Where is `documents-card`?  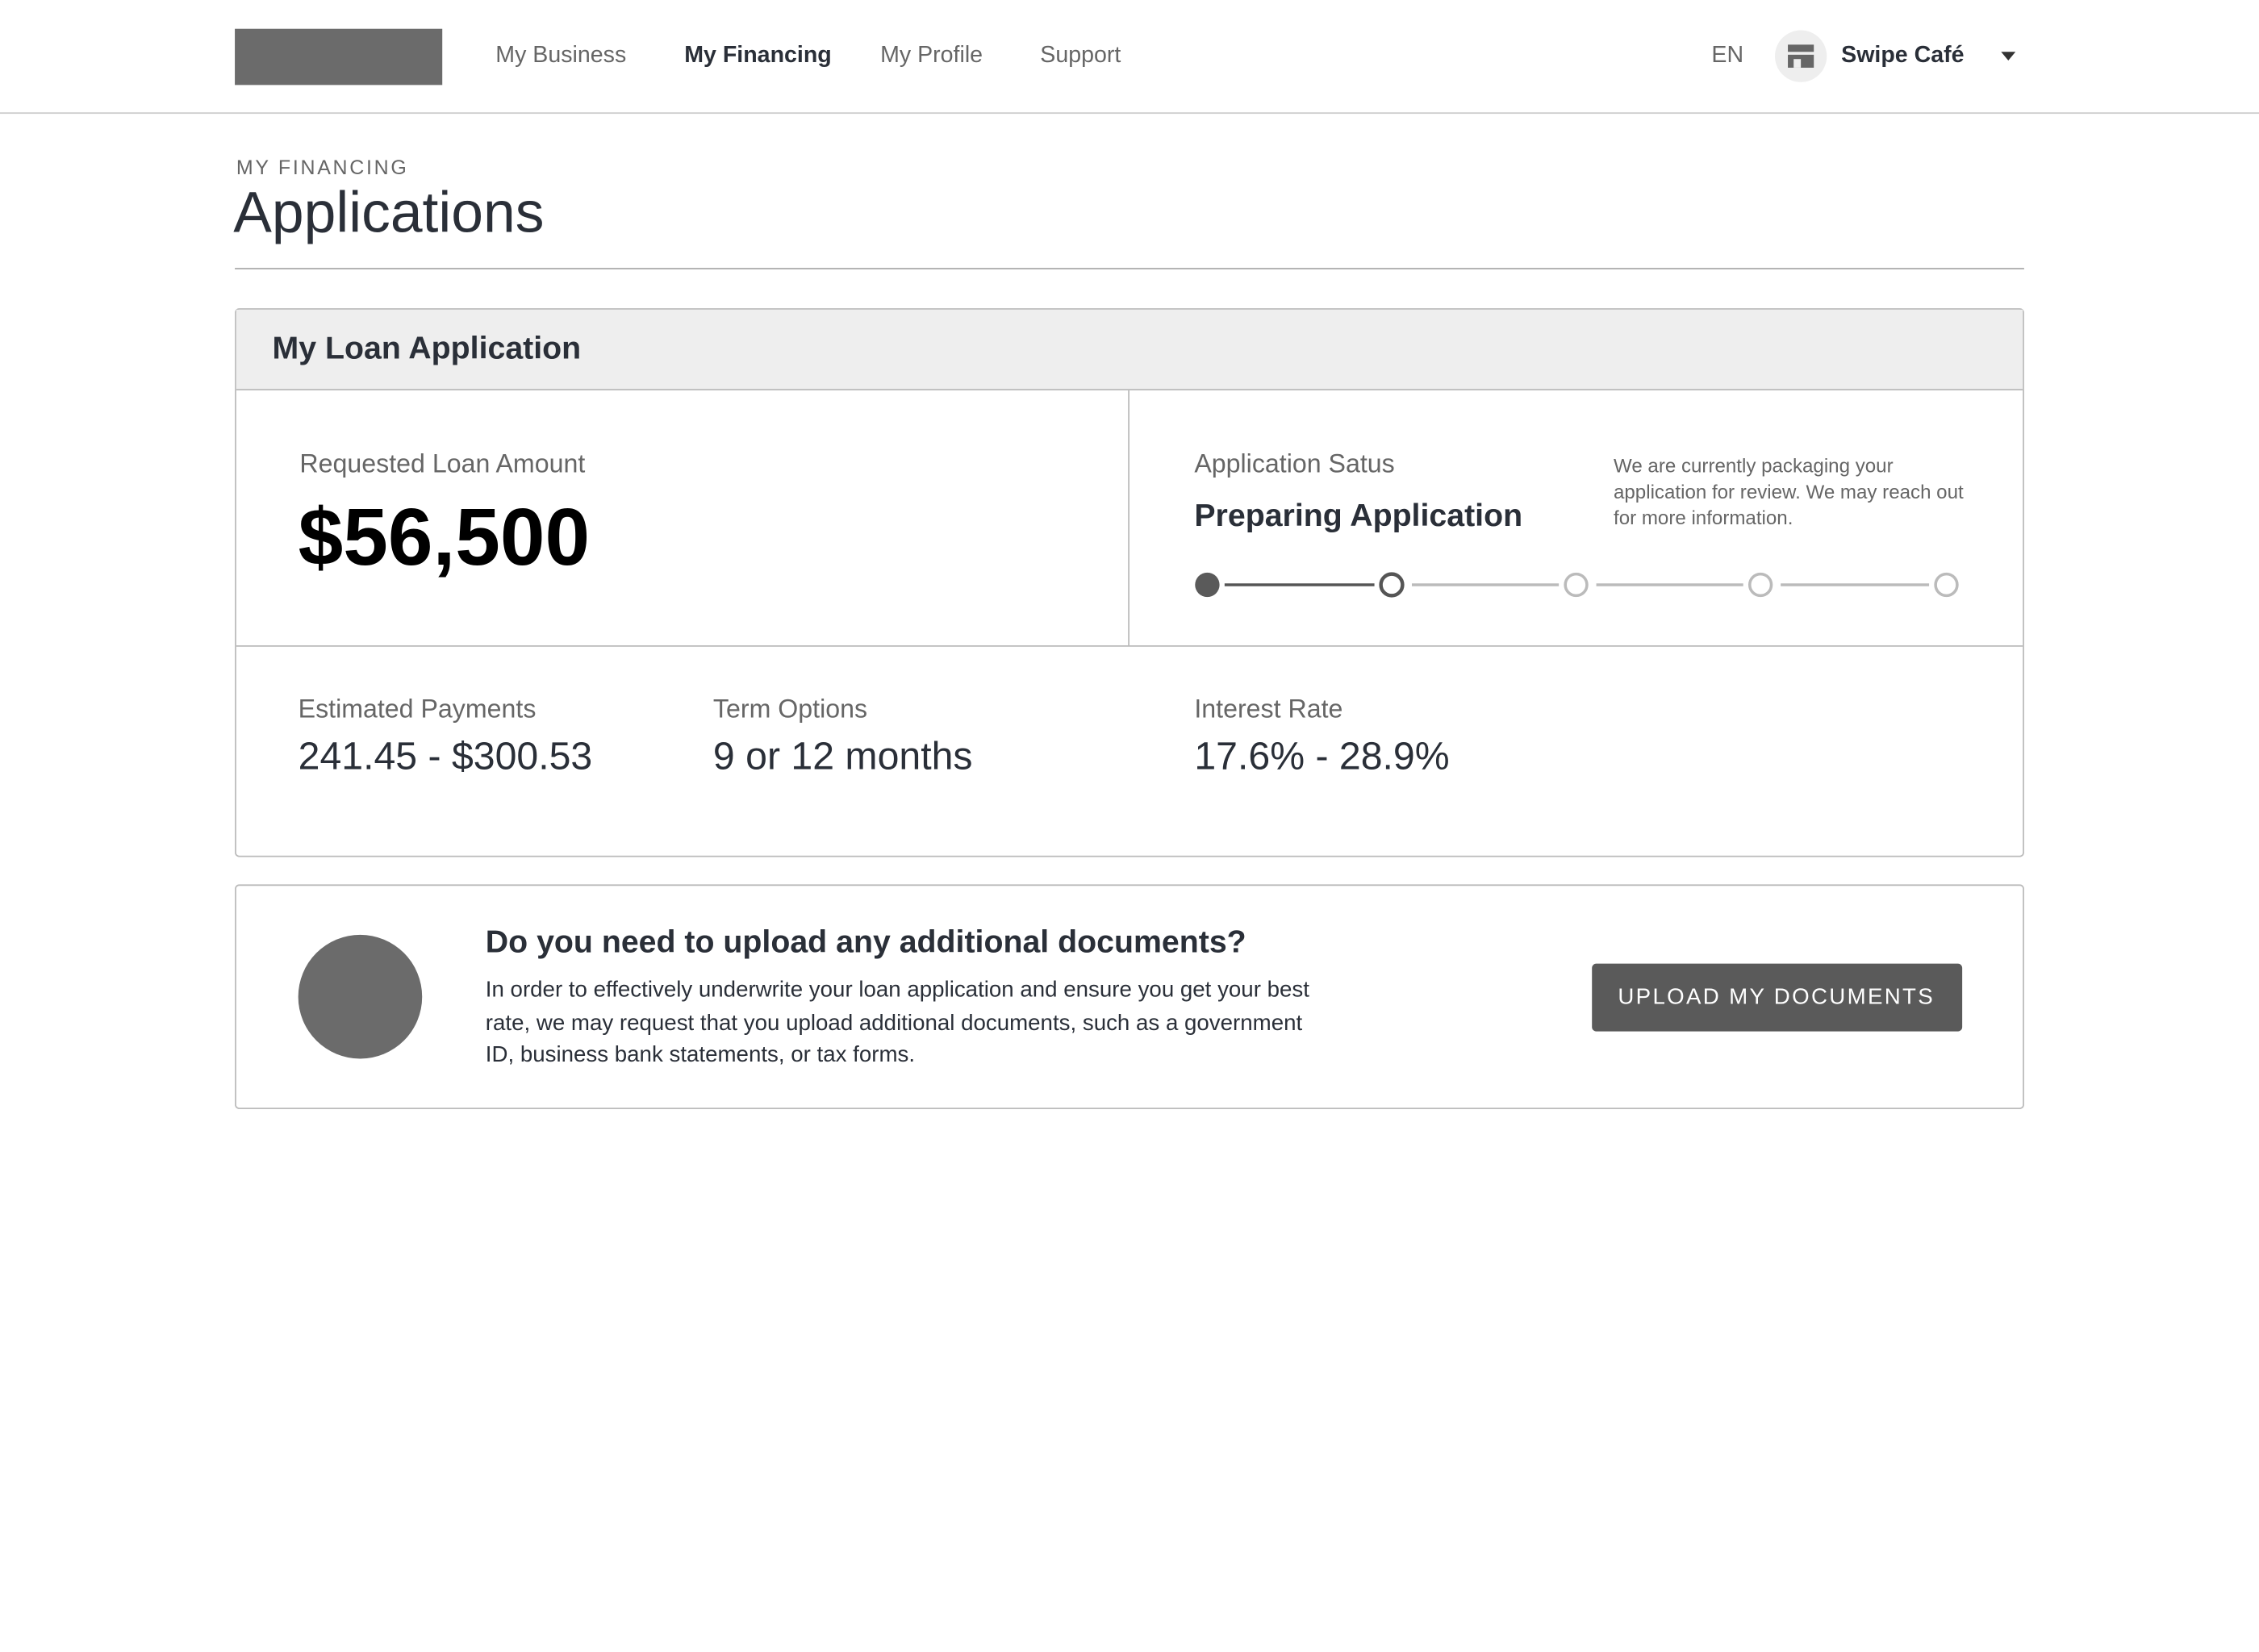 documents-card is located at coordinates (1129, 996).